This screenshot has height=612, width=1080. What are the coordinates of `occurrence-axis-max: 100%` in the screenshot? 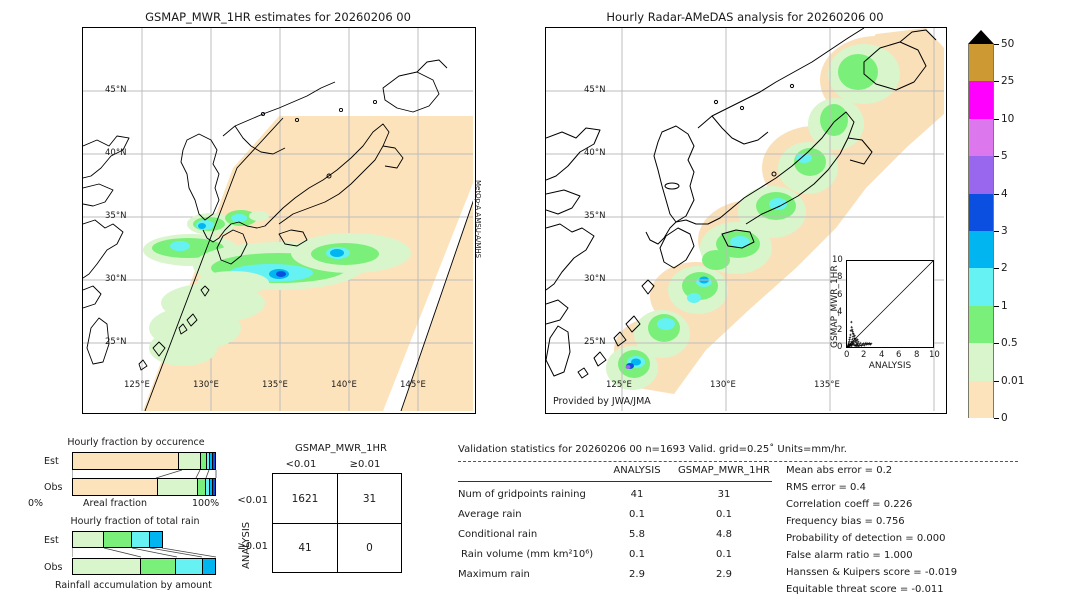 It's located at (206, 503).